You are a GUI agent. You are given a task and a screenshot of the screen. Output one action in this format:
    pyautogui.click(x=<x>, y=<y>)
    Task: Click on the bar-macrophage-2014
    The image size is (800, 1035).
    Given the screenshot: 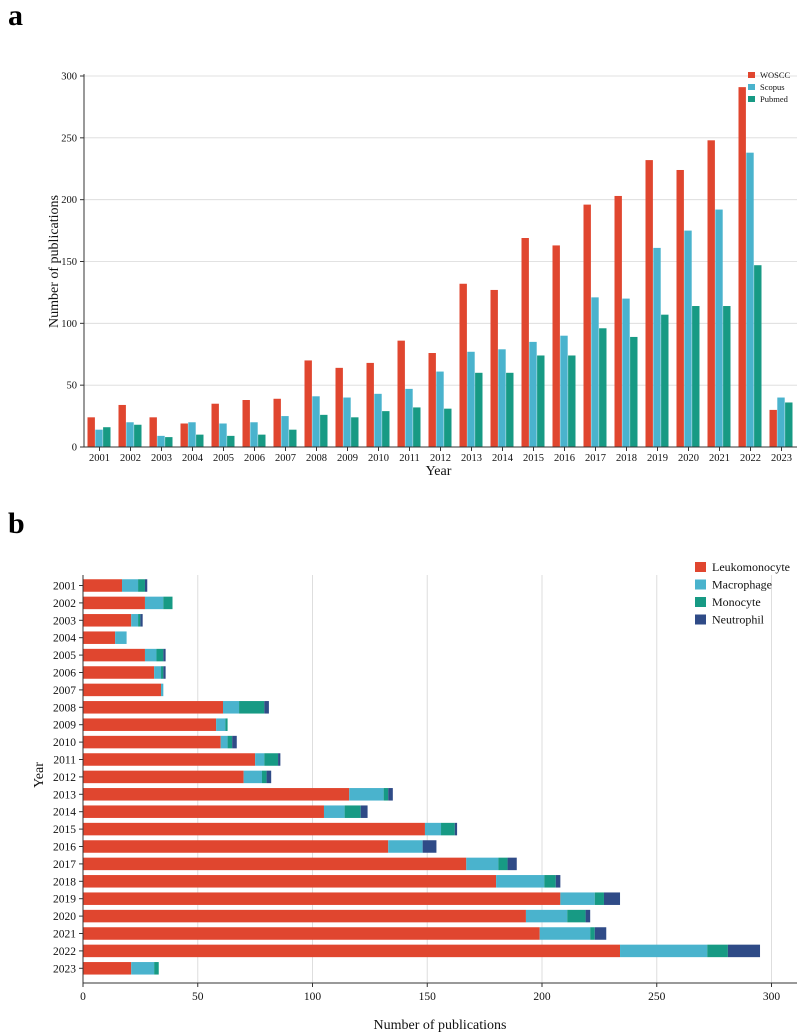 What is the action you would take?
    pyautogui.click(x=334, y=811)
    